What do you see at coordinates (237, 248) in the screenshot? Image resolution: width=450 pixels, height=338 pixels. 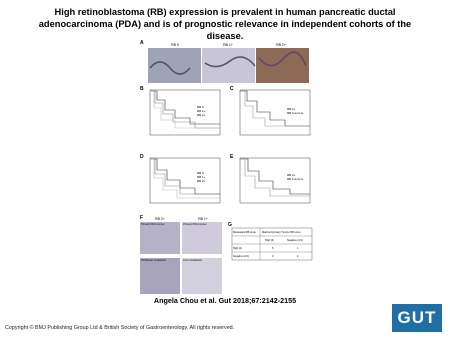 I see `table-cell: High (2)` at bounding box center [237, 248].